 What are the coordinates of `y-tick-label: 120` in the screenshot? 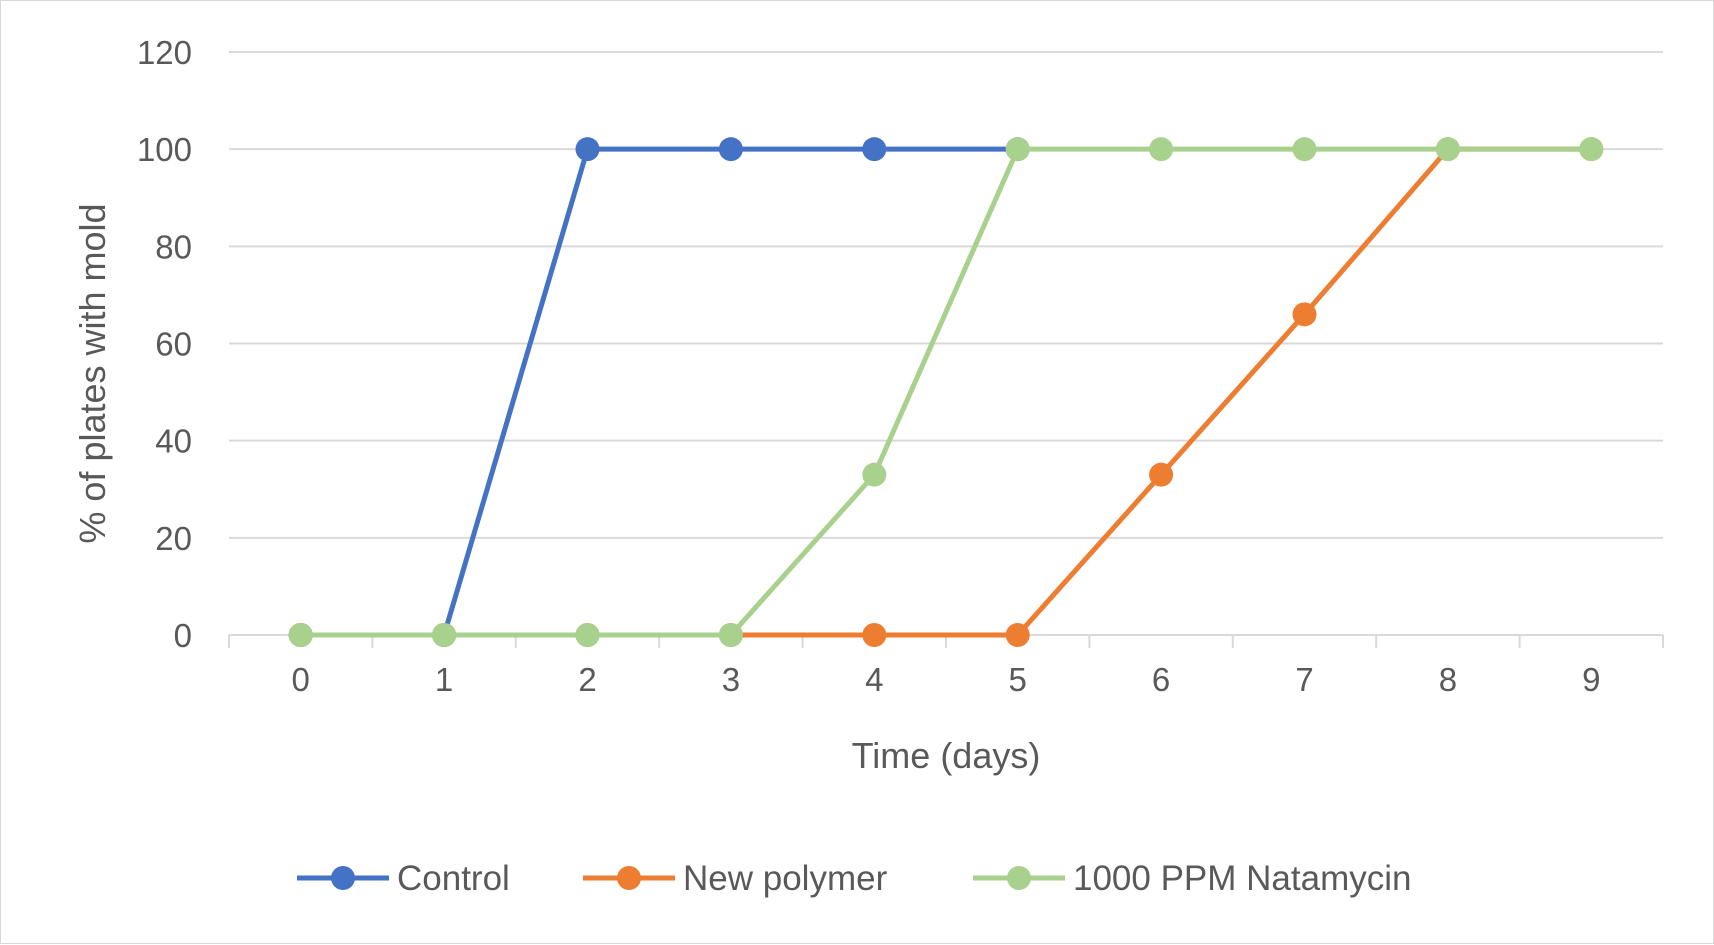 It's located at (164, 52).